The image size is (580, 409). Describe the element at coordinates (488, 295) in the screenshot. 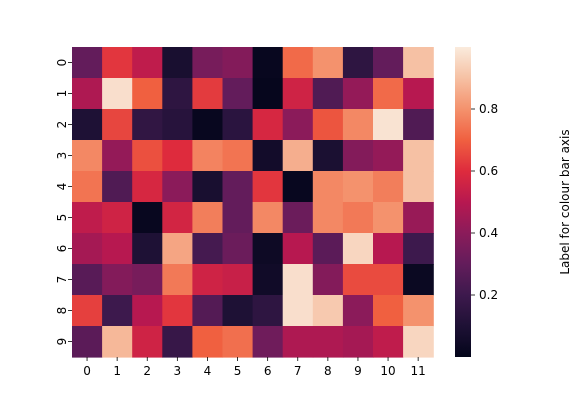

I see `colorbar-tick-label: 0.2` at that location.